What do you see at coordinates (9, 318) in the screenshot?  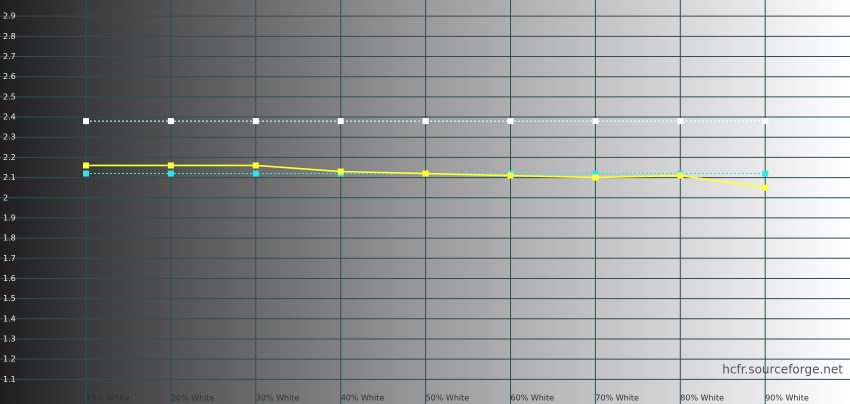 I see `y-tick-label: 1.4` at bounding box center [9, 318].